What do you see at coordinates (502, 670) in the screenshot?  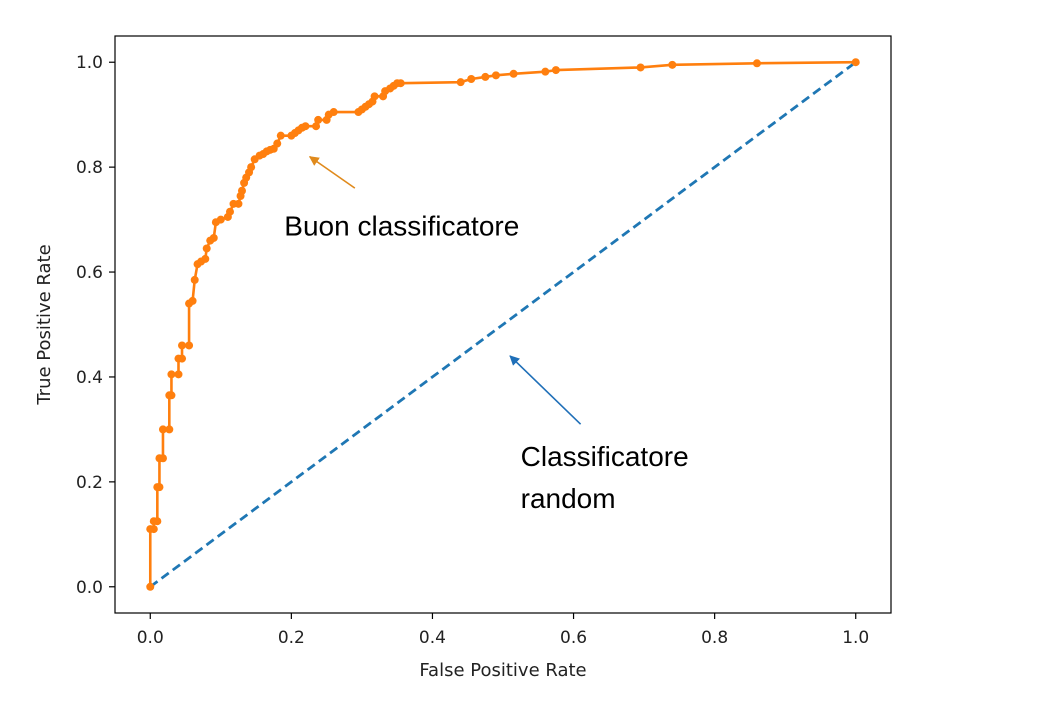 I see `x-axis-label: False Positive Rate` at bounding box center [502, 670].